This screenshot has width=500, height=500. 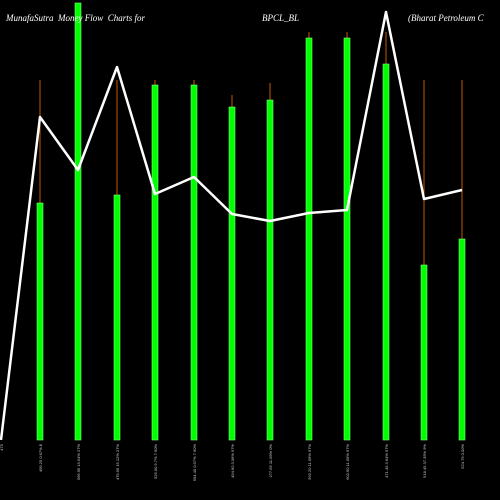 I want to click on x-tick-label: 594.40 0.67% 7.90%, so click(x=194, y=463).